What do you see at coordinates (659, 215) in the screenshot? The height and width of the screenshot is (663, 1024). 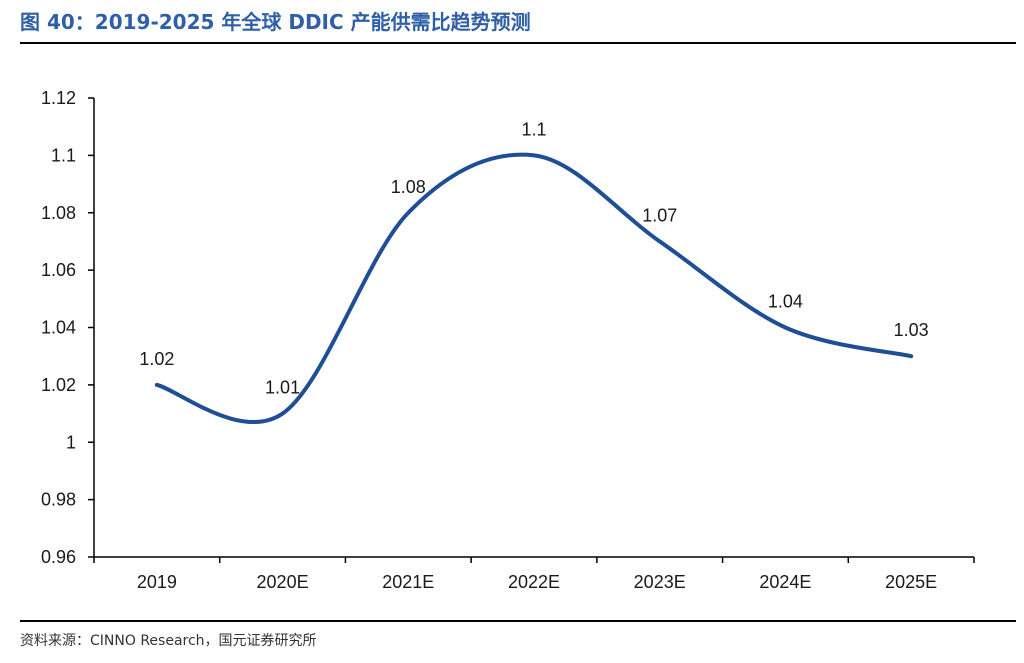 I see `data-label: 1.07` at bounding box center [659, 215].